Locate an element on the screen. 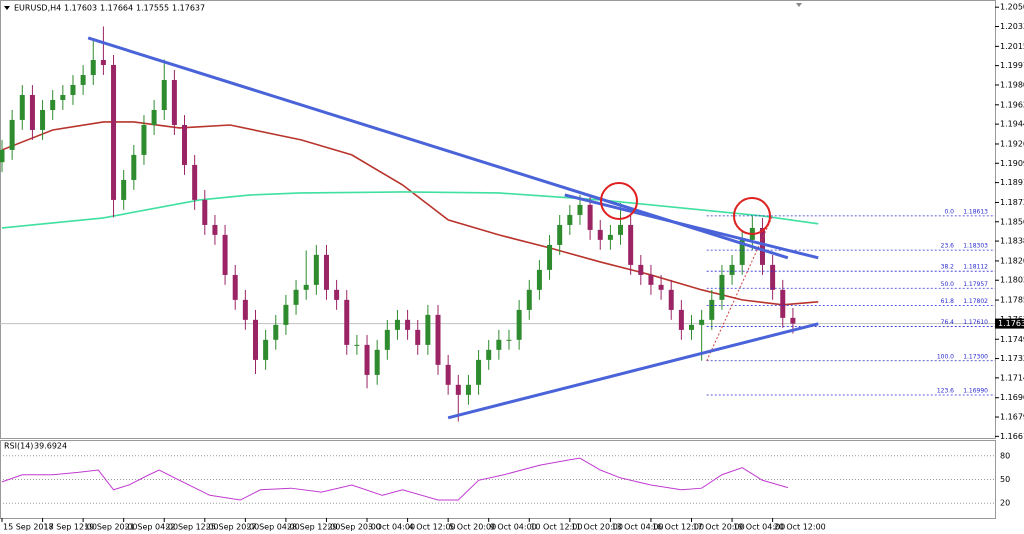 Image resolution: width=1024 pixels, height=534 pixels. y-tick-label: 1.19620 is located at coordinates (1012, 104).